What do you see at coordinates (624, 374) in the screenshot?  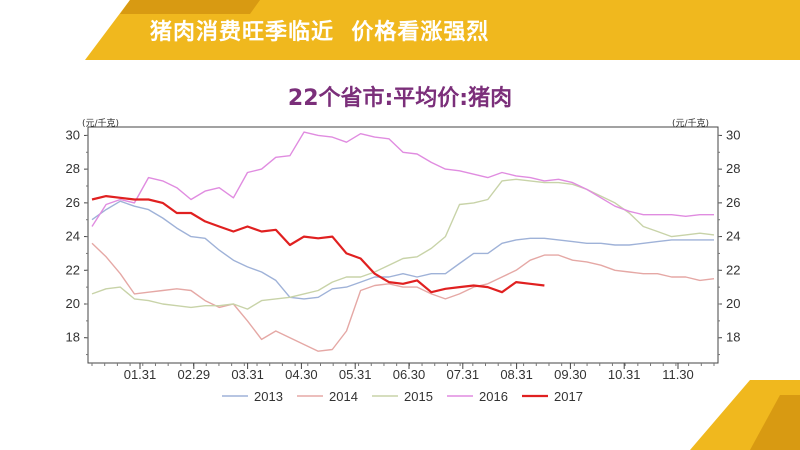 I see `x-tick-label: 10.31` at bounding box center [624, 374].